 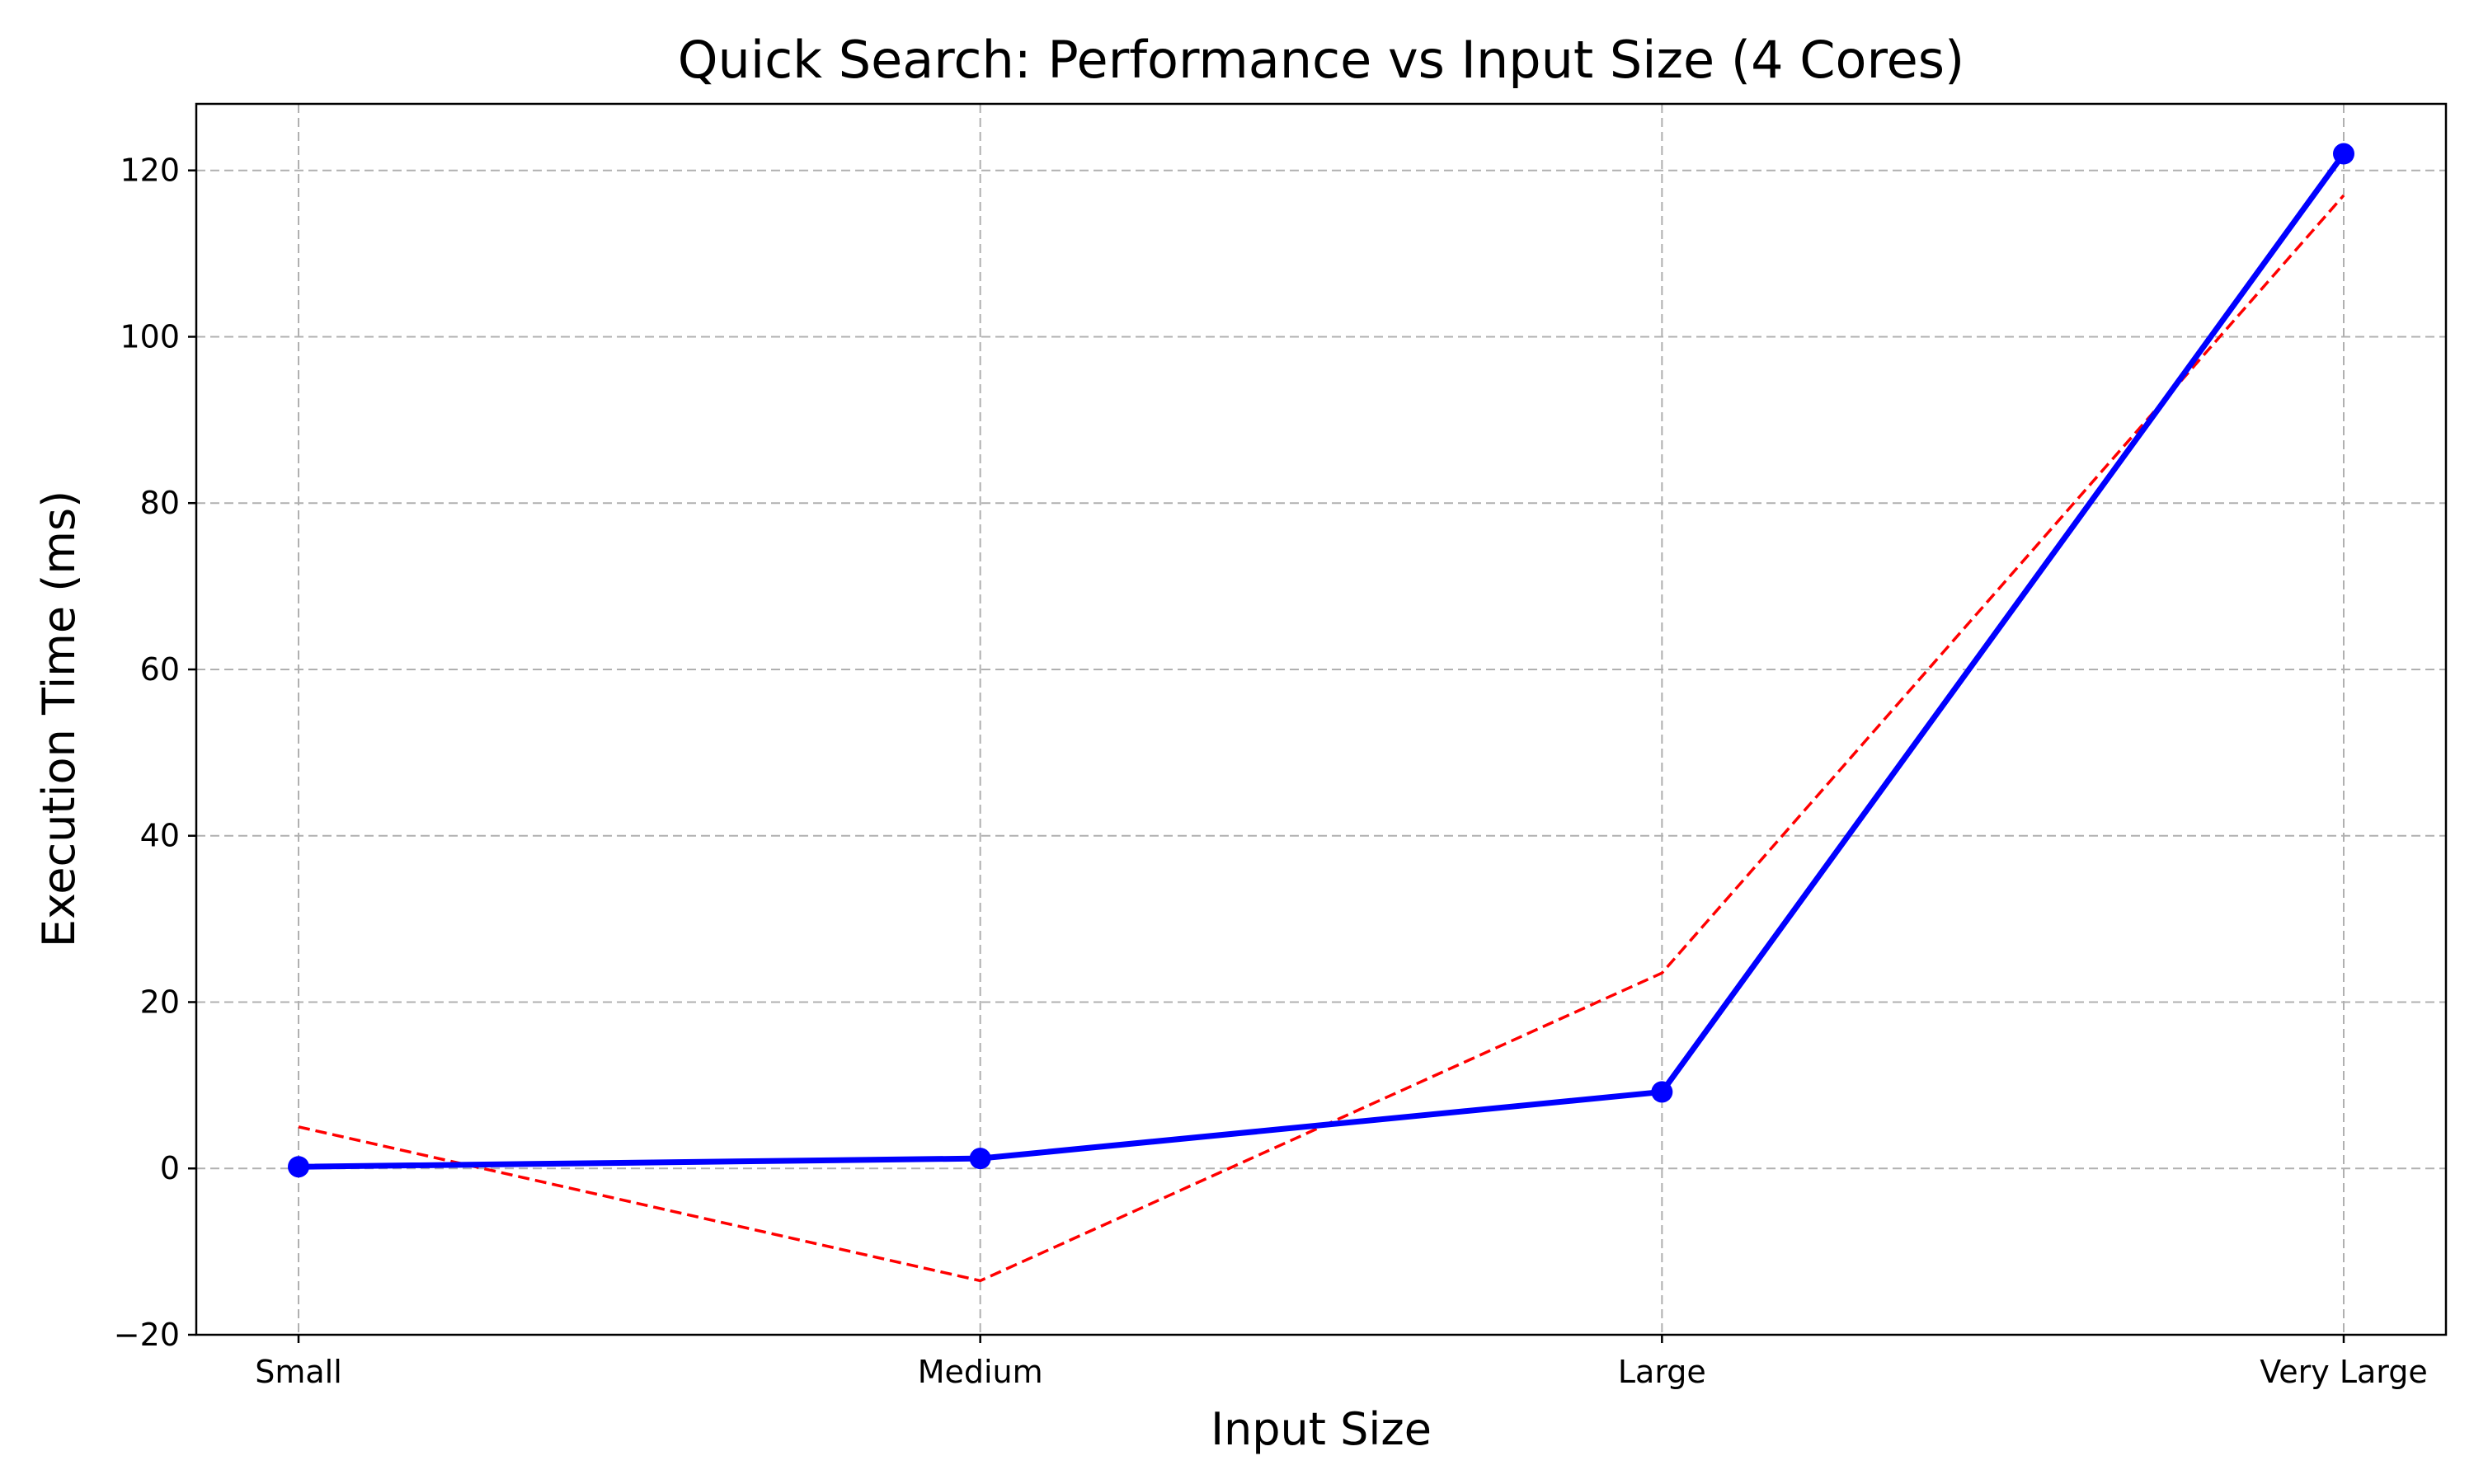 What do you see at coordinates (980, 1372) in the screenshot?
I see `x-tick-label: Medium` at bounding box center [980, 1372].